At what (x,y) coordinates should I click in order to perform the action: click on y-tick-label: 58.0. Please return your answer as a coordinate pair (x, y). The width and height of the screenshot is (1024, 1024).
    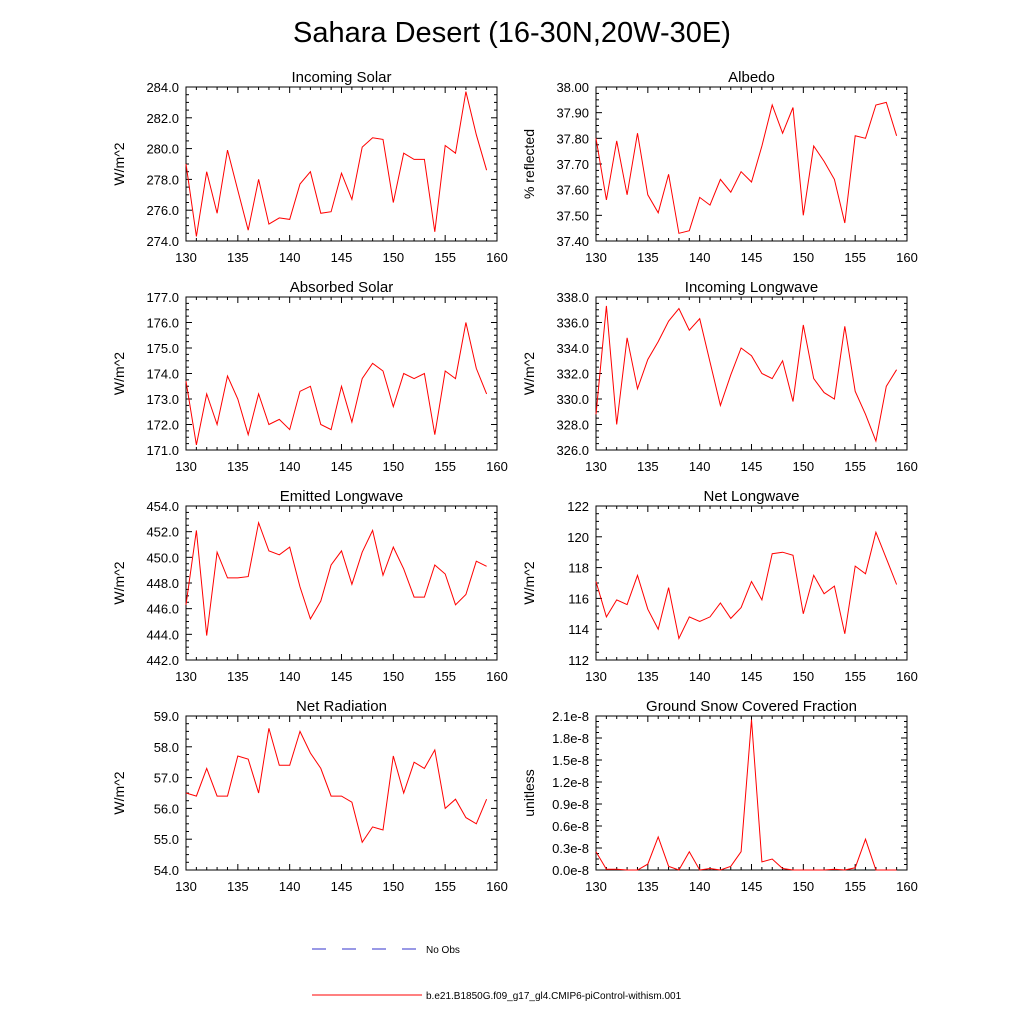
    Looking at the image, I should click on (166, 747).